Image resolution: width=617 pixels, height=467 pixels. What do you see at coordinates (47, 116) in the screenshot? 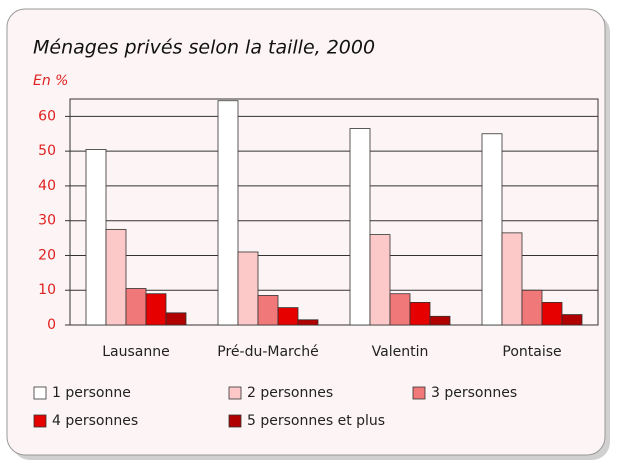
I see `y-tick-label: 60` at bounding box center [47, 116].